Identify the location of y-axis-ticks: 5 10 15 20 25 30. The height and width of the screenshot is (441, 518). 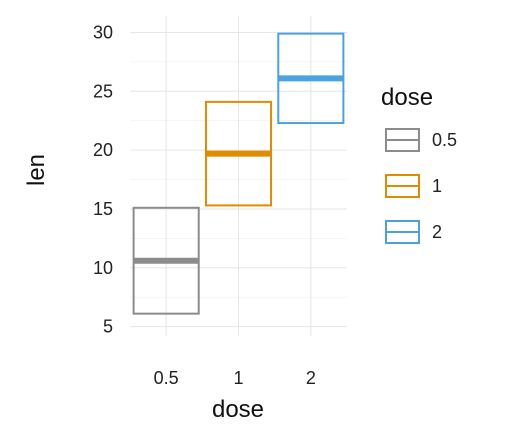
(103, 179).